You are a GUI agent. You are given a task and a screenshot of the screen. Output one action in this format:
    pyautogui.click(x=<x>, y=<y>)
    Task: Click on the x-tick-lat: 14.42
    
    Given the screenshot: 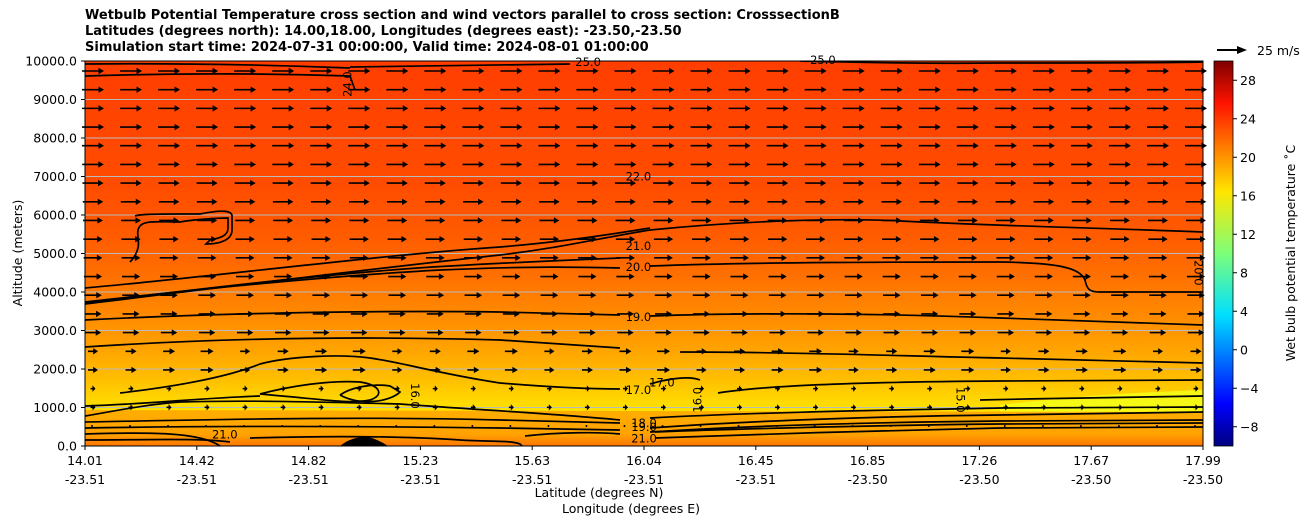 What is the action you would take?
    pyautogui.click(x=197, y=460)
    